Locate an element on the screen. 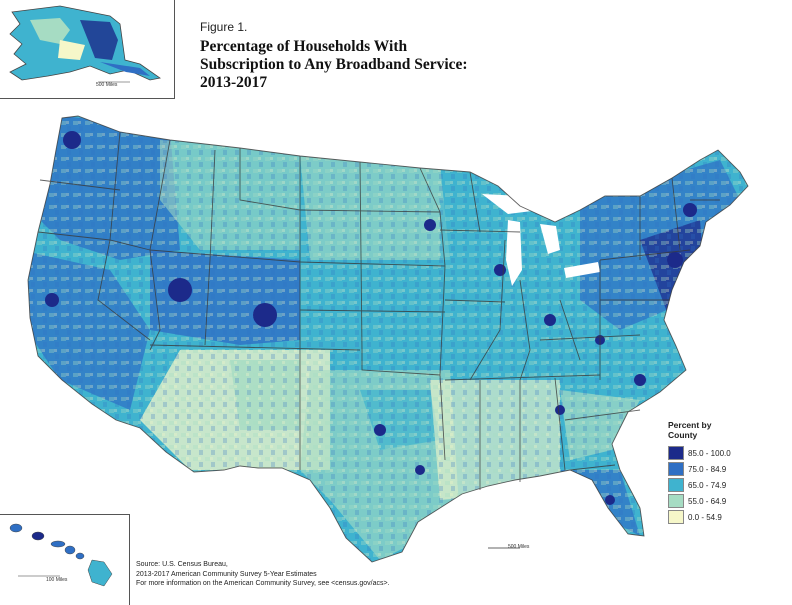  legend-item: 55.0 - 64.9 is located at coordinates (723, 501).